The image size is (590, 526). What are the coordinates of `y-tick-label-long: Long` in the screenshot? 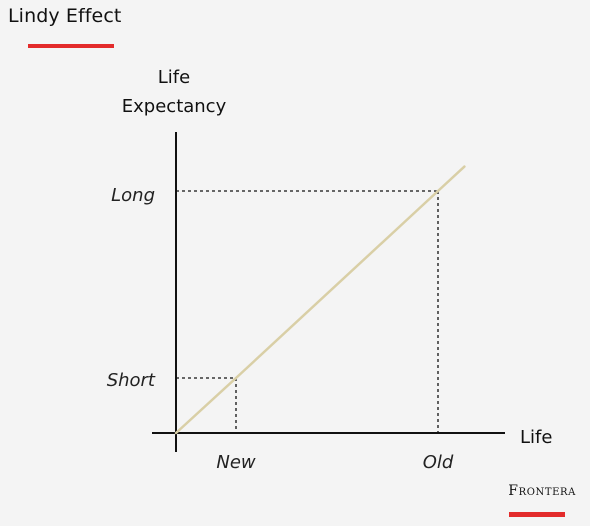 It's located at (133, 195).